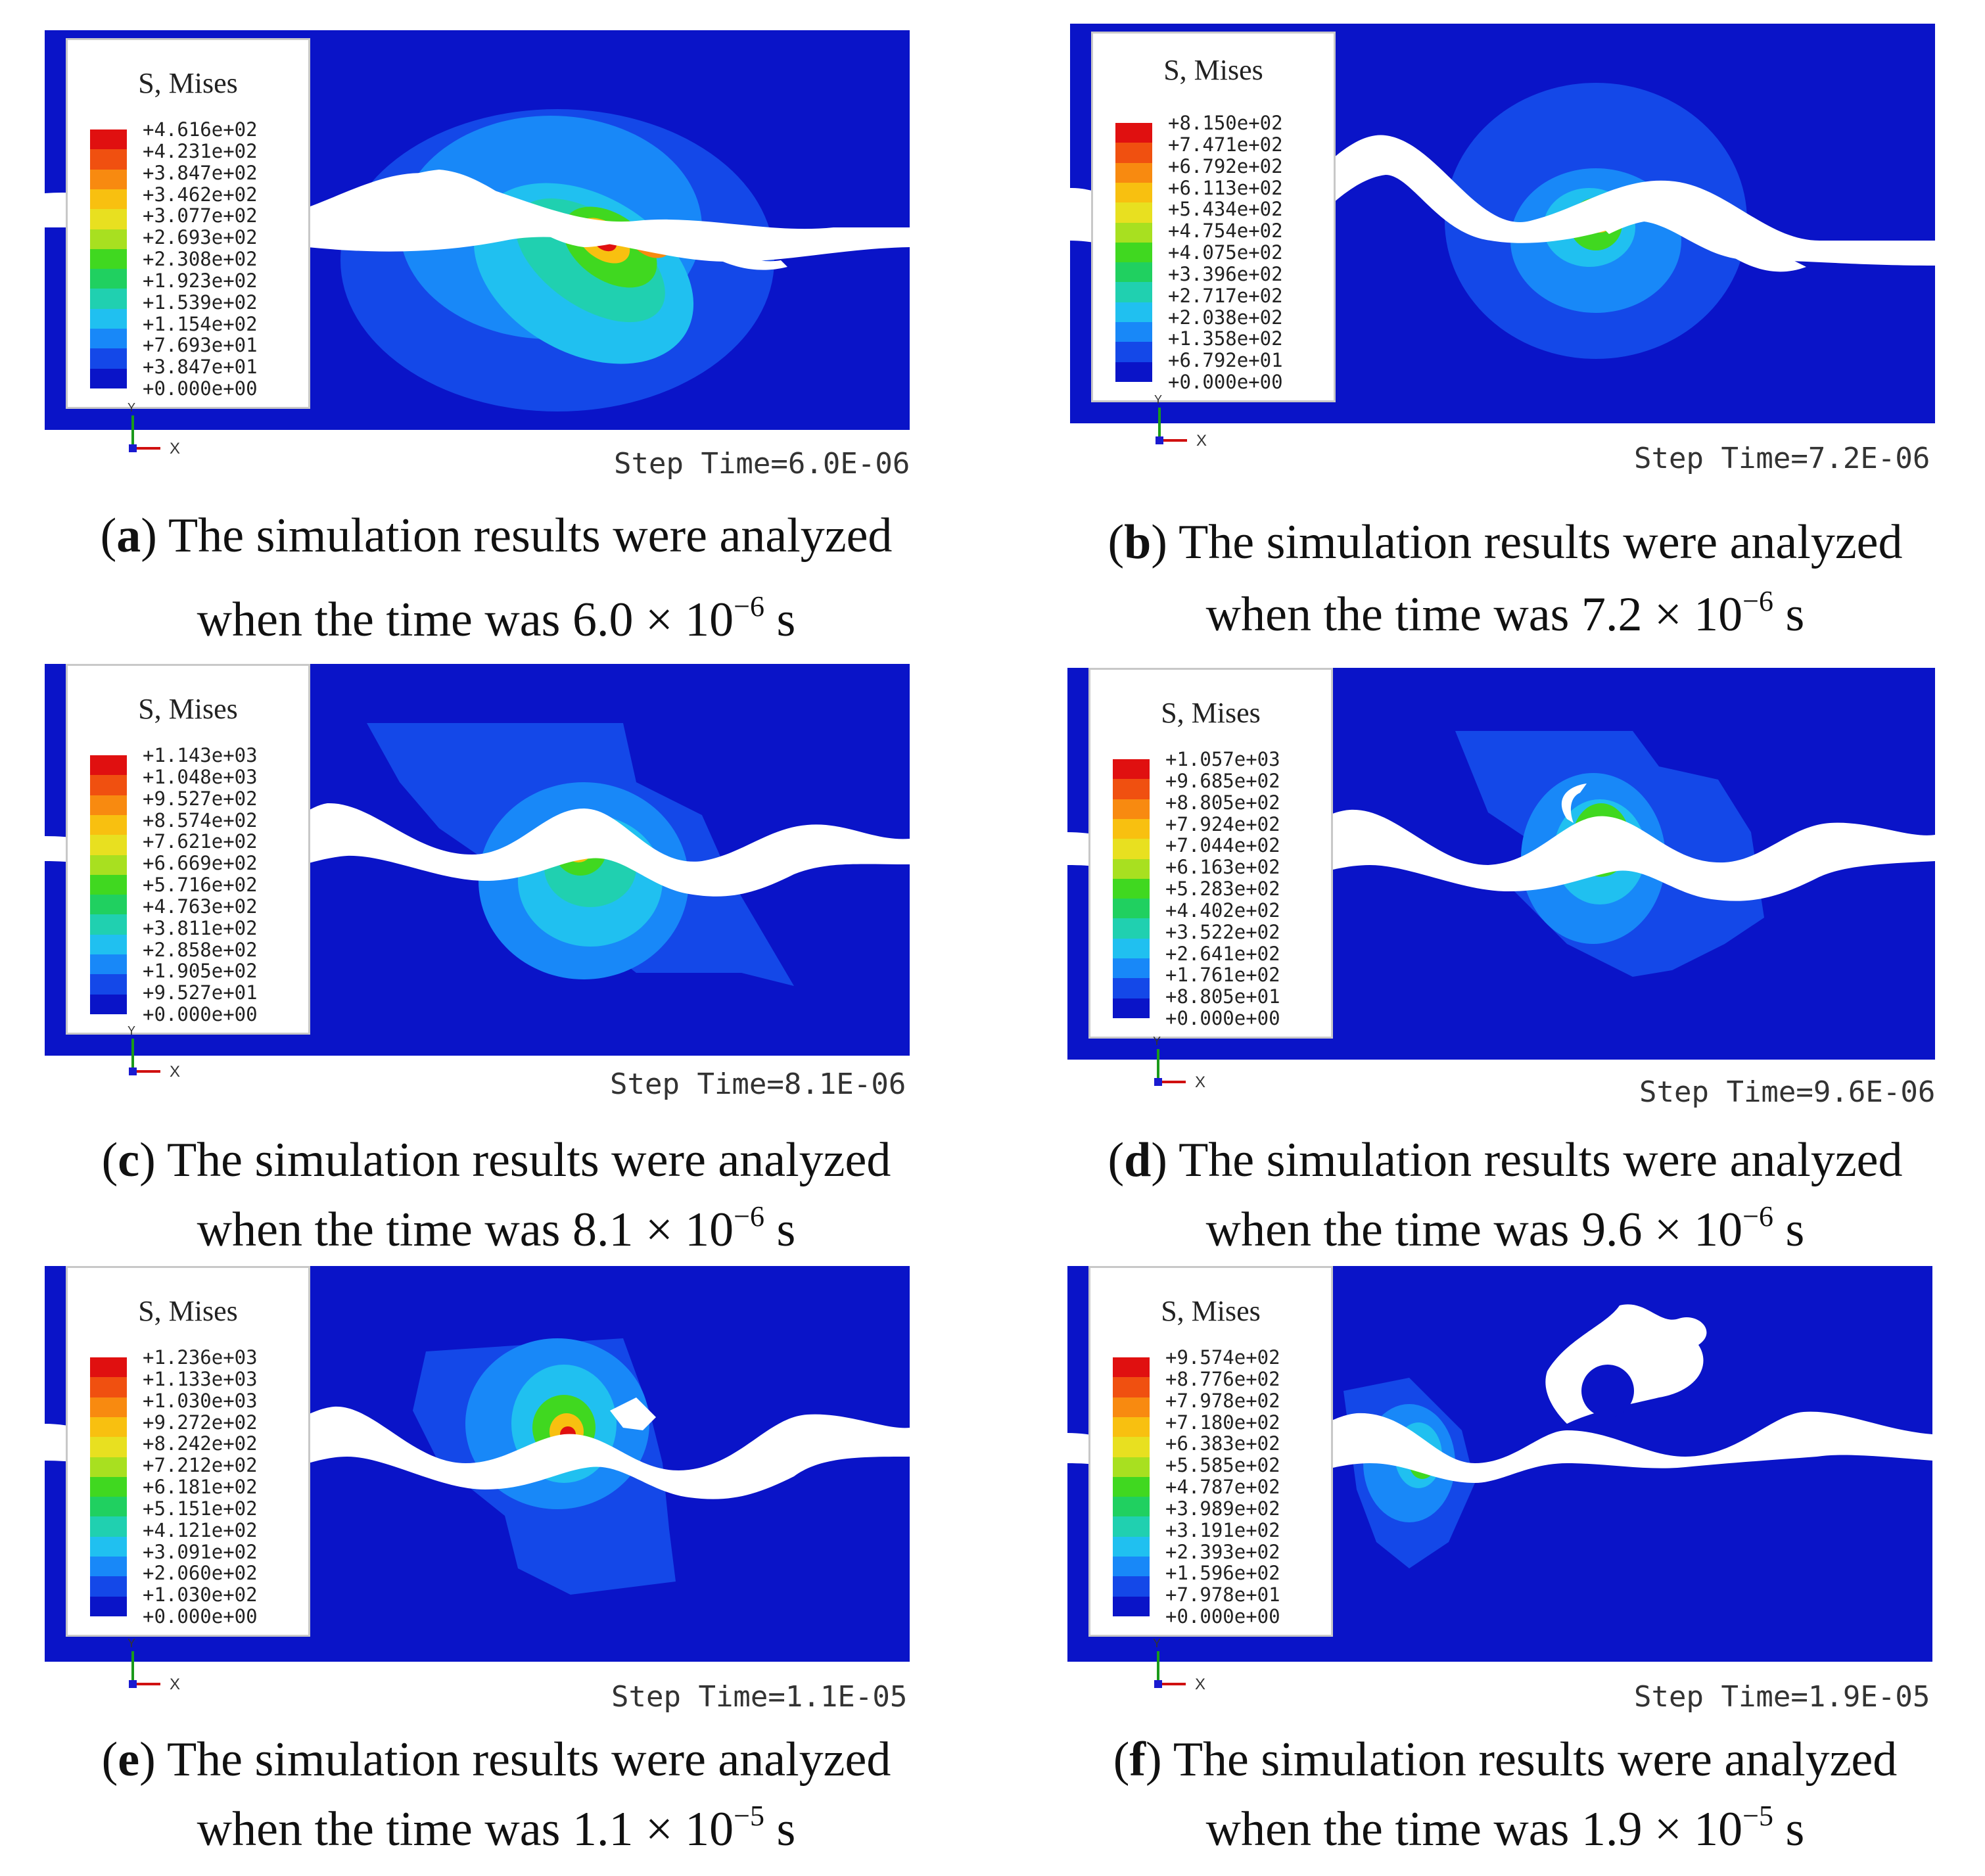  What do you see at coordinates (1184, 1063) in the screenshot?
I see `axis-triad-d: Y X` at bounding box center [1184, 1063].